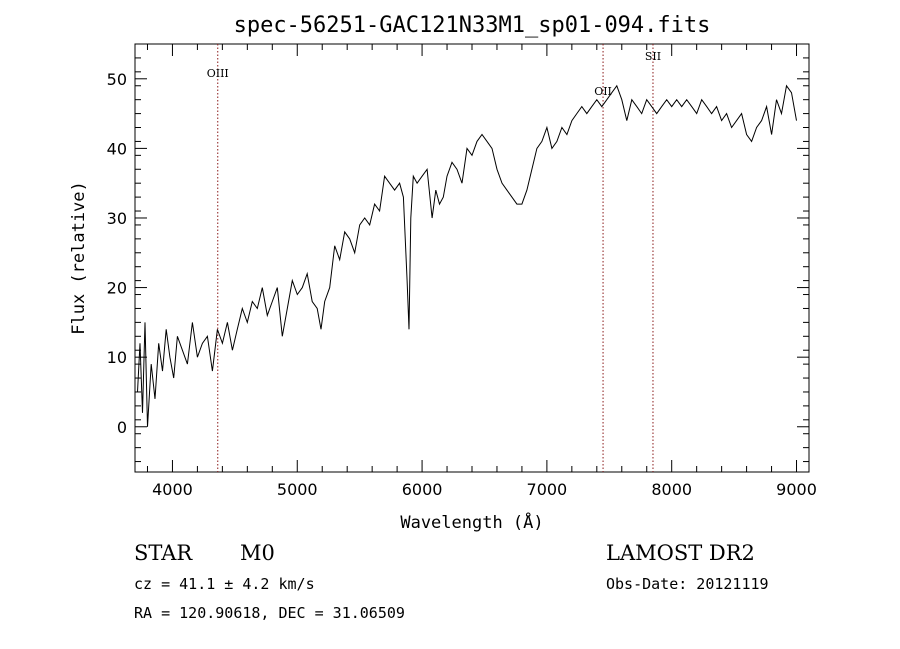 The height and width of the screenshot is (649, 900). What do you see at coordinates (671, 489) in the screenshot?
I see `x-tick-label: 8000` at bounding box center [671, 489].